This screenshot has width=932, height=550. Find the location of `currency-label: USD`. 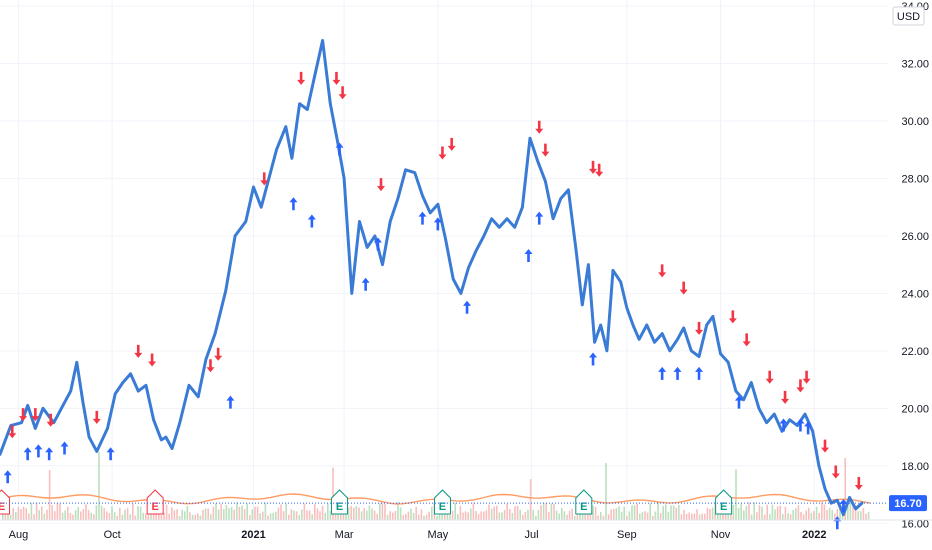

currency-label: USD is located at coordinates (908, 16).